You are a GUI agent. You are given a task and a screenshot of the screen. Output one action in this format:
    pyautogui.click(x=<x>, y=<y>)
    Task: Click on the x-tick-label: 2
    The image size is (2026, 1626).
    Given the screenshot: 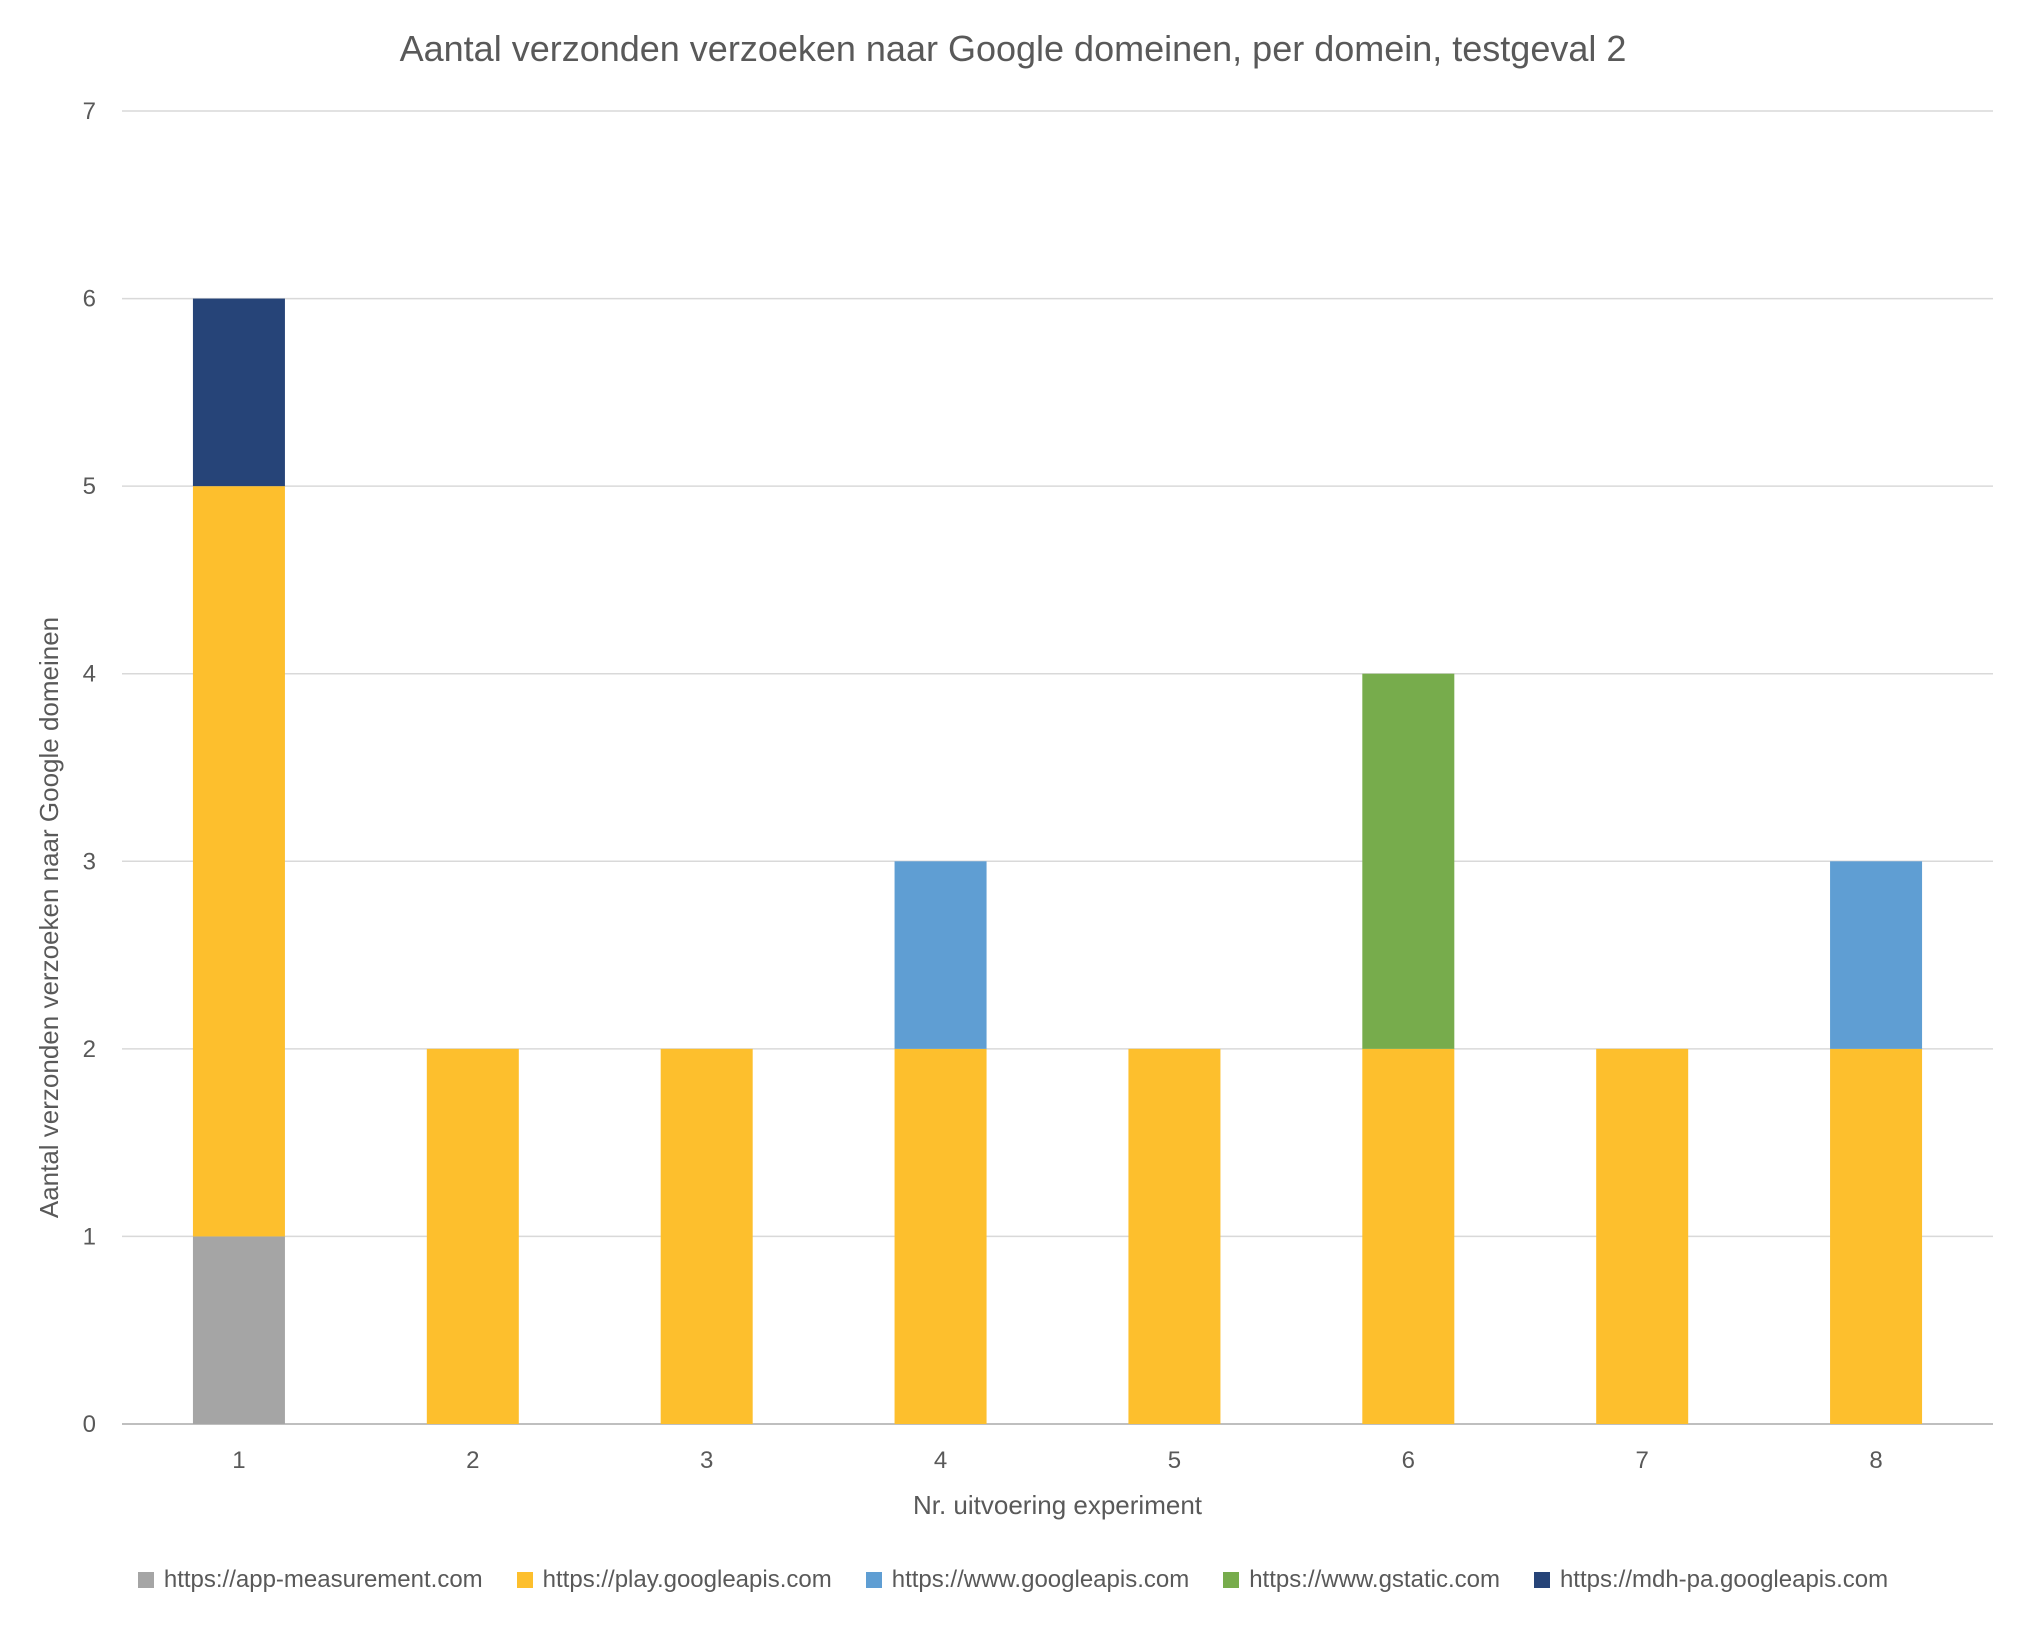 What is the action you would take?
    pyautogui.click(x=472, y=1460)
    